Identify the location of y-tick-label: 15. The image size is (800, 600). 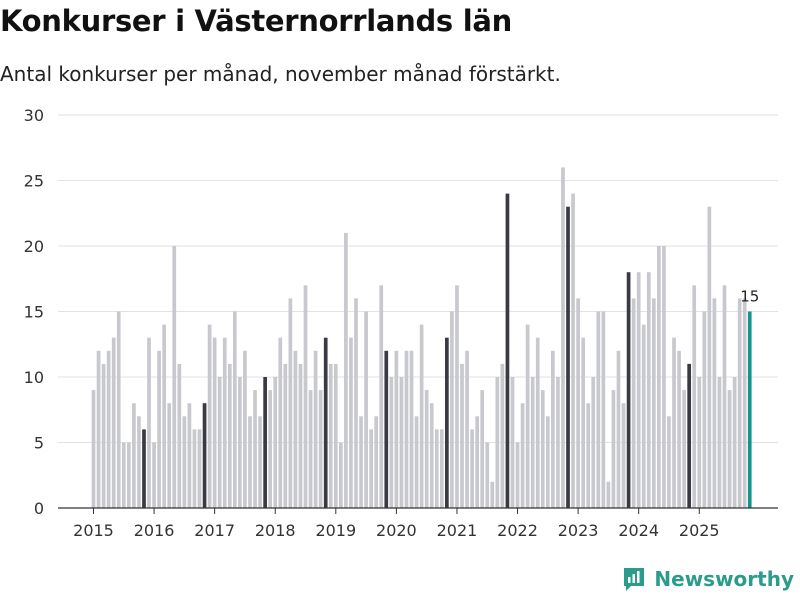
(34, 312).